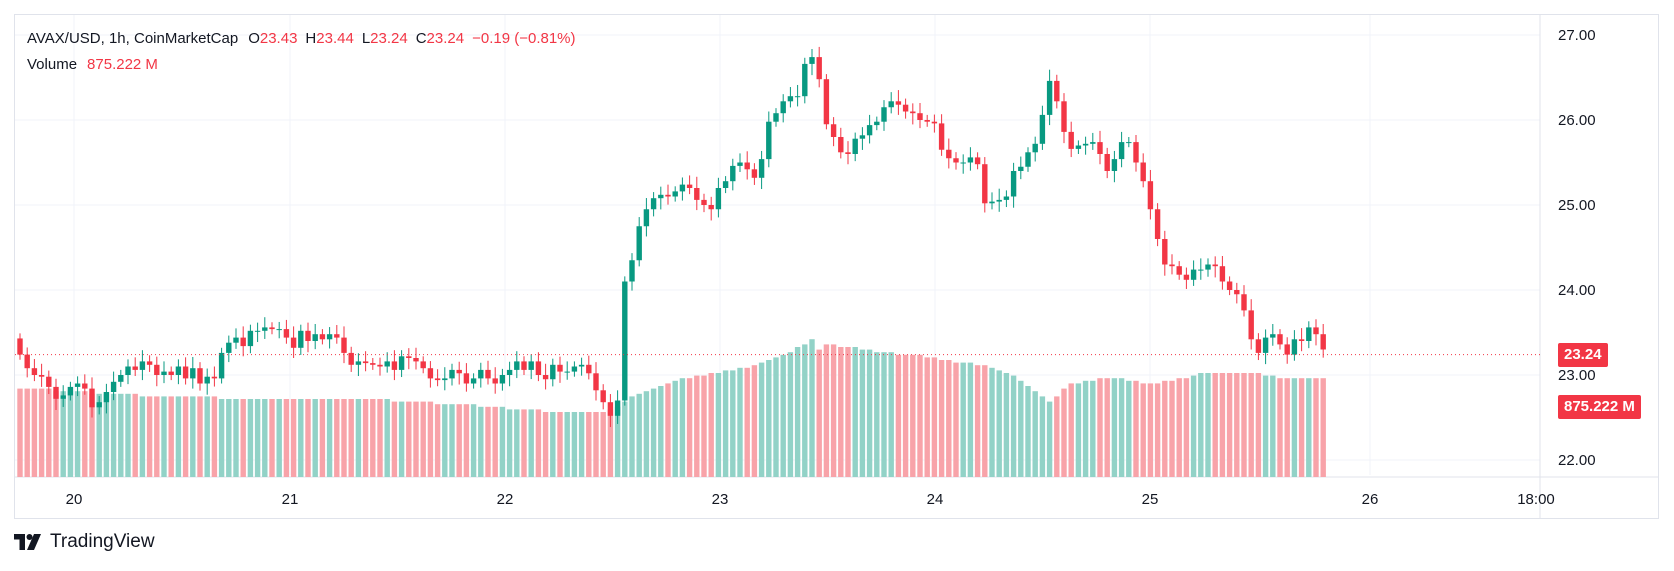 Image resolution: width=1674 pixels, height=571 pixels. What do you see at coordinates (1370, 499) in the screenshot?
I see `x-tick-label: 26` at bounding box center [1370, 499].